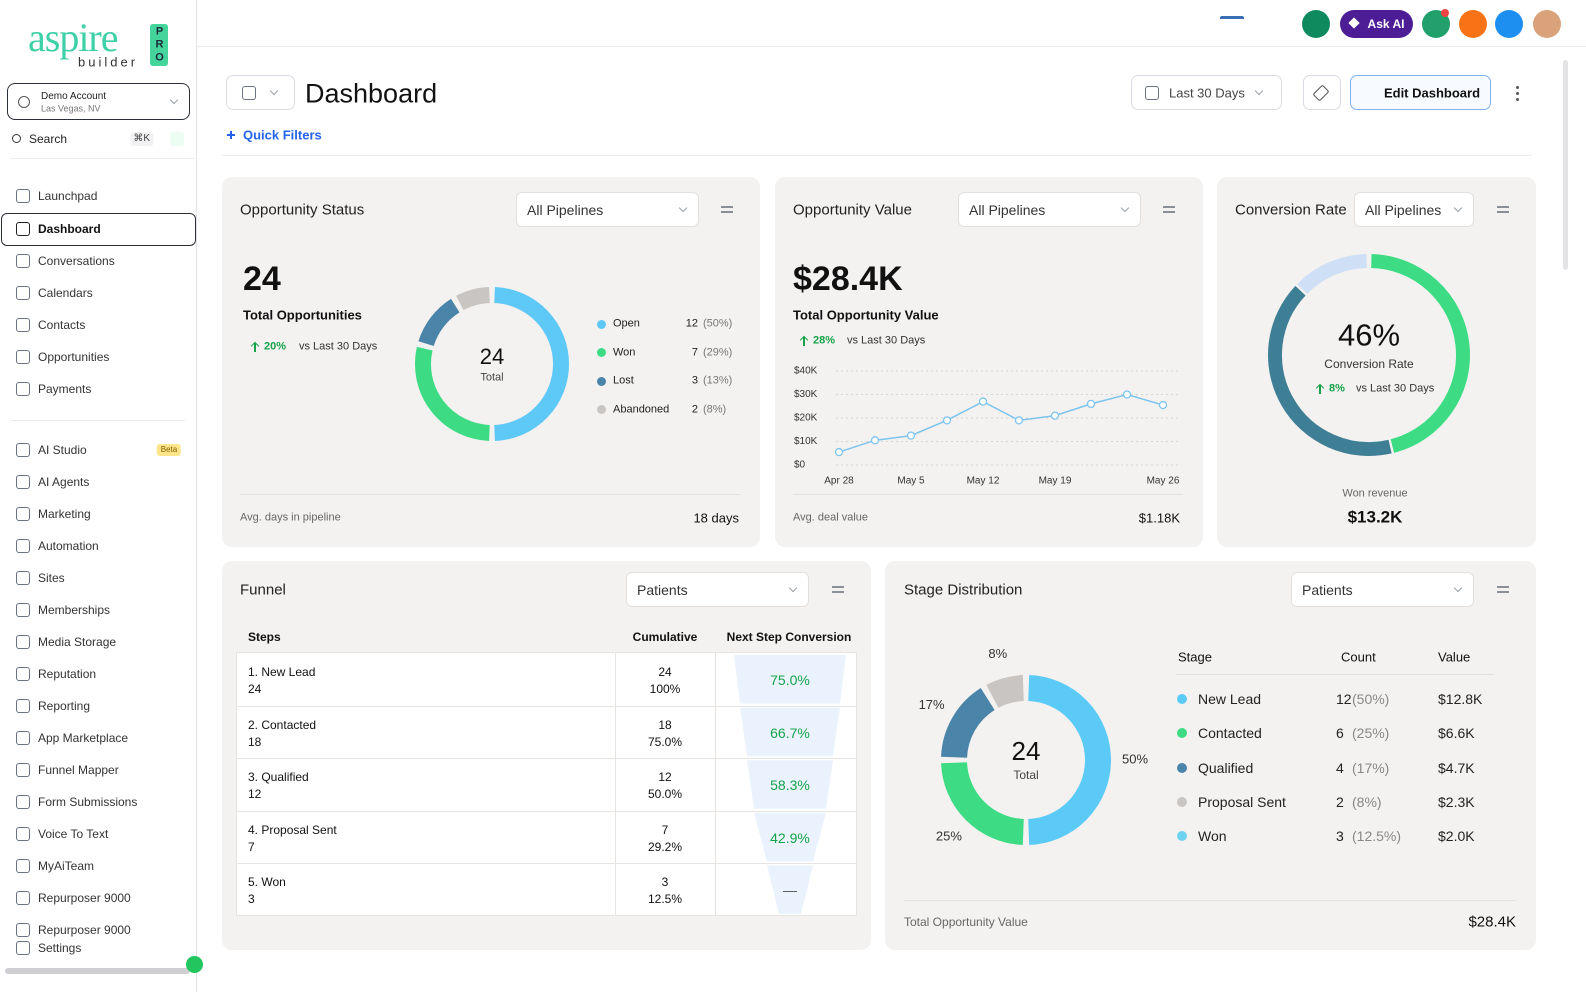  I want to click on help-button, so click(1509, 24).